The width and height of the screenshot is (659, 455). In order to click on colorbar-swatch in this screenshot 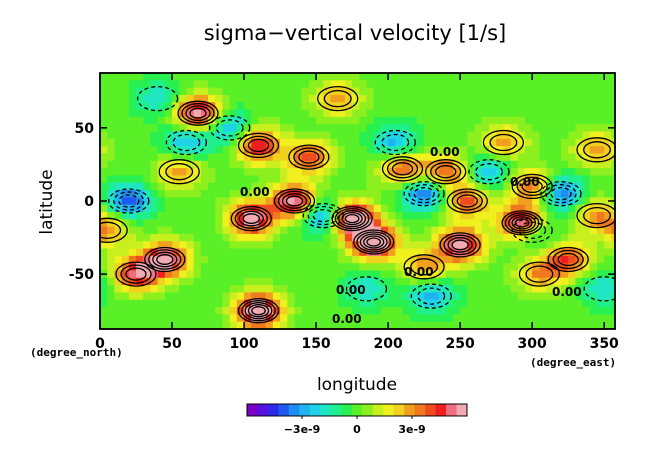, I will do `click(315, 410)`.